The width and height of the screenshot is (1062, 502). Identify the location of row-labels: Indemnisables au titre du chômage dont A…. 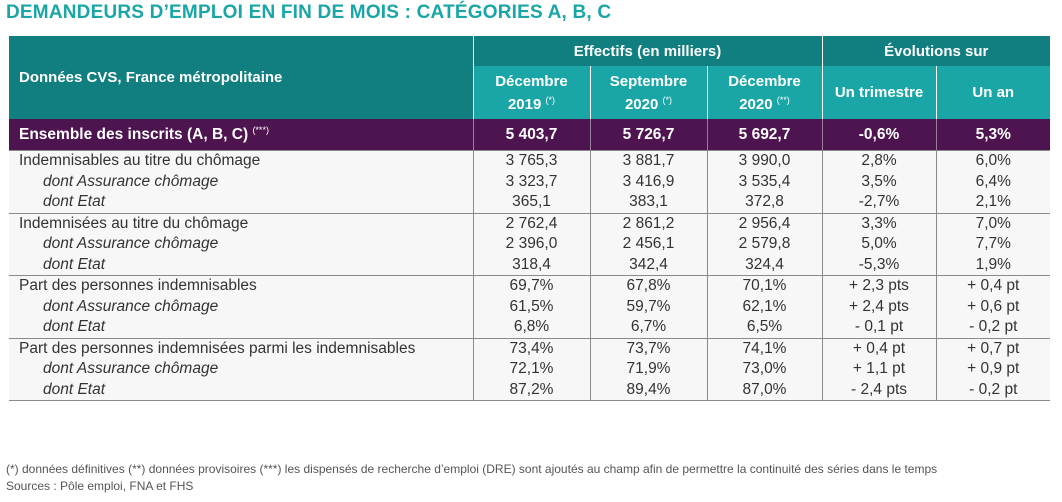
(241, 181).